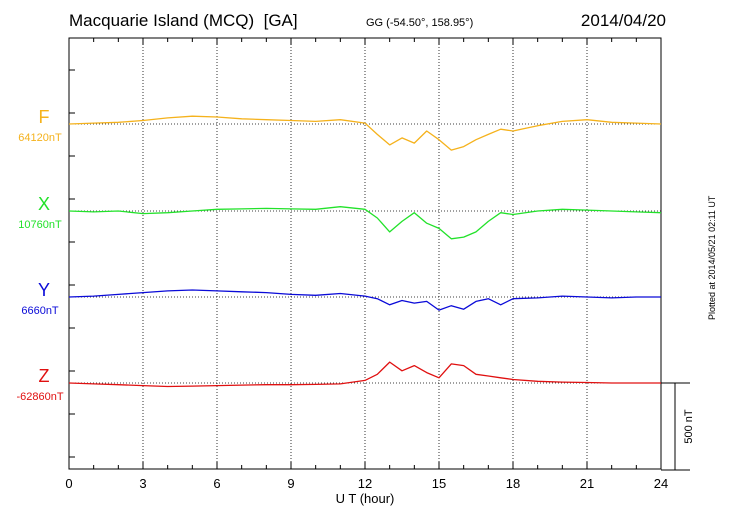 The width and height of the screenshot is (730, 520). I want to click on x-tick-label: 21, so click(587, 483).